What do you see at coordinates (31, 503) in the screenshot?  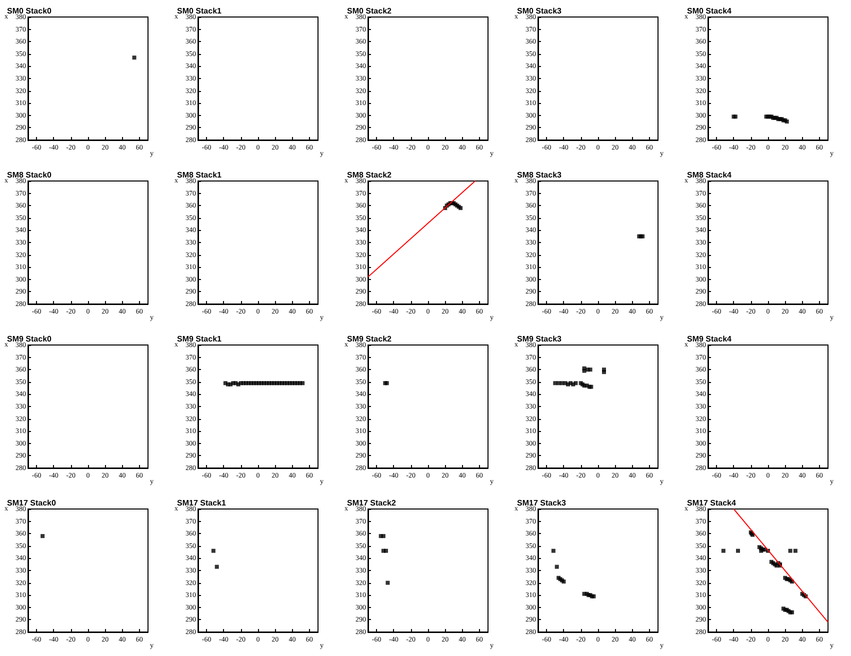 I see `chart-title: SM17 Stack0` at bounding box center [31, 503].